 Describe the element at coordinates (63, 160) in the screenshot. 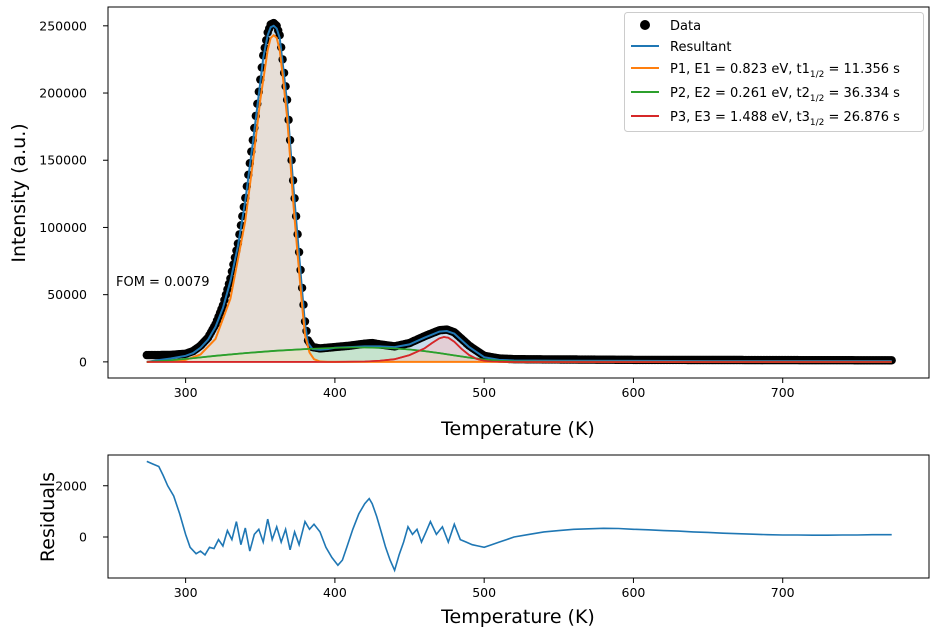

I see `y-tick-label: 150000` at that location.